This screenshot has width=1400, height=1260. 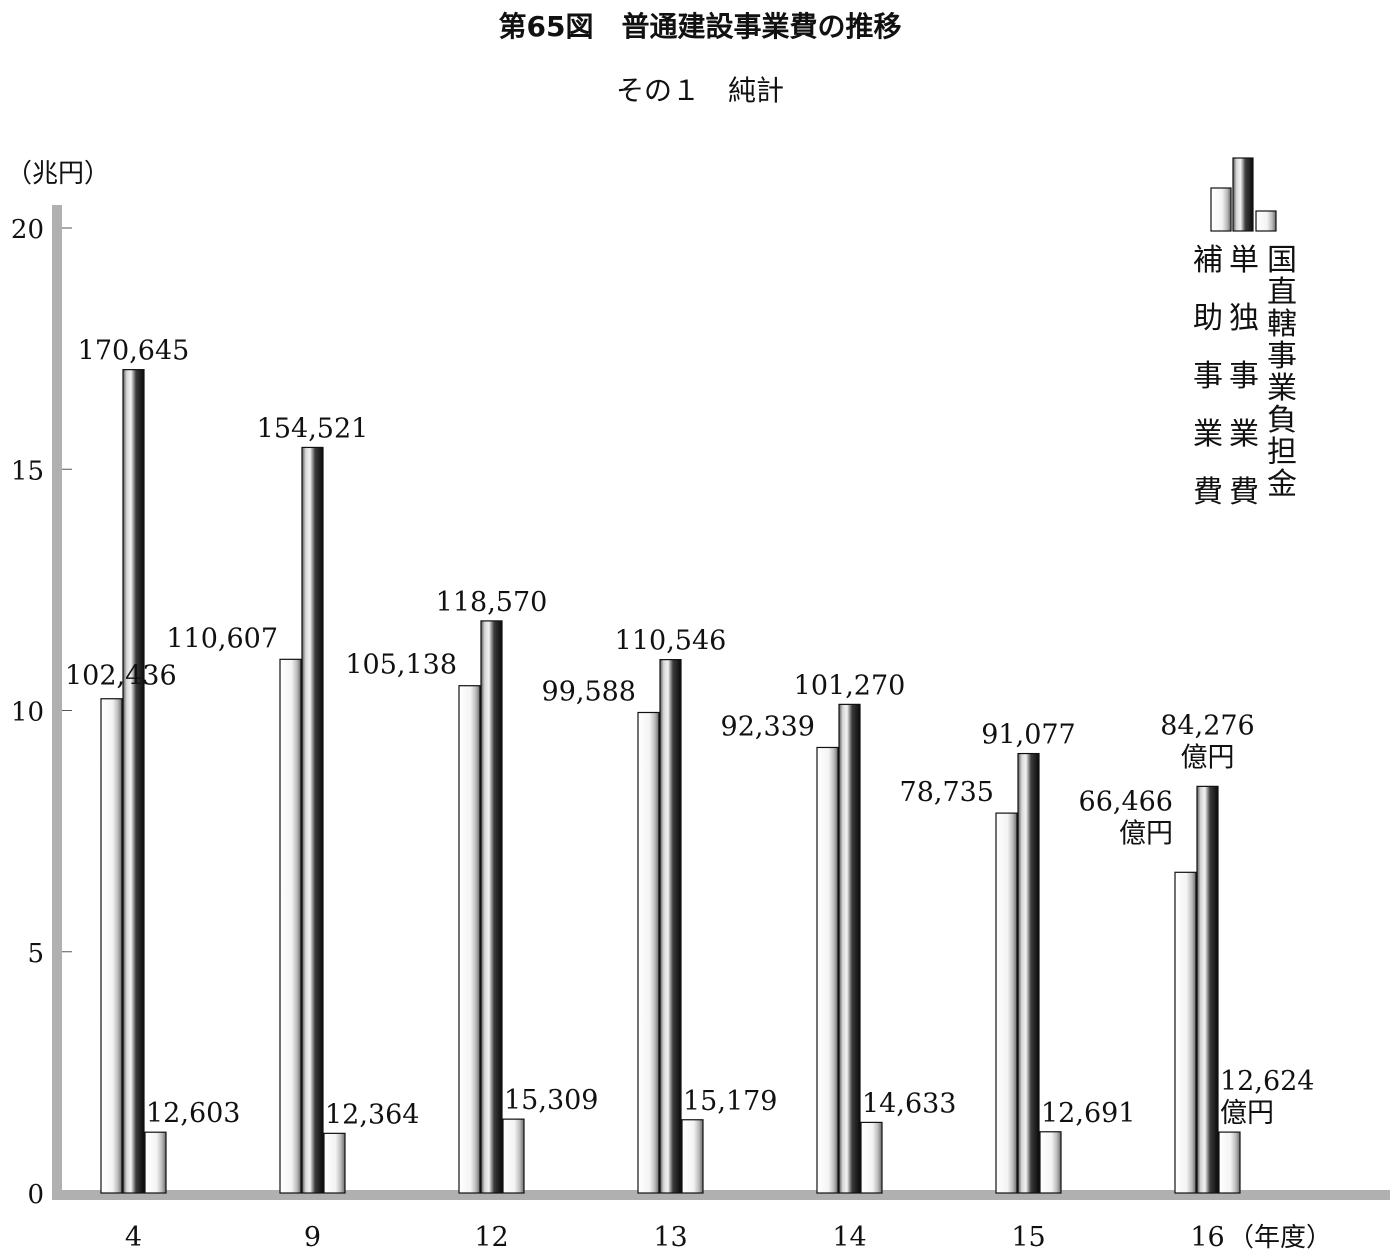 I want to click on x-axis-label: （年度）, so click(x=1280, y=1238).